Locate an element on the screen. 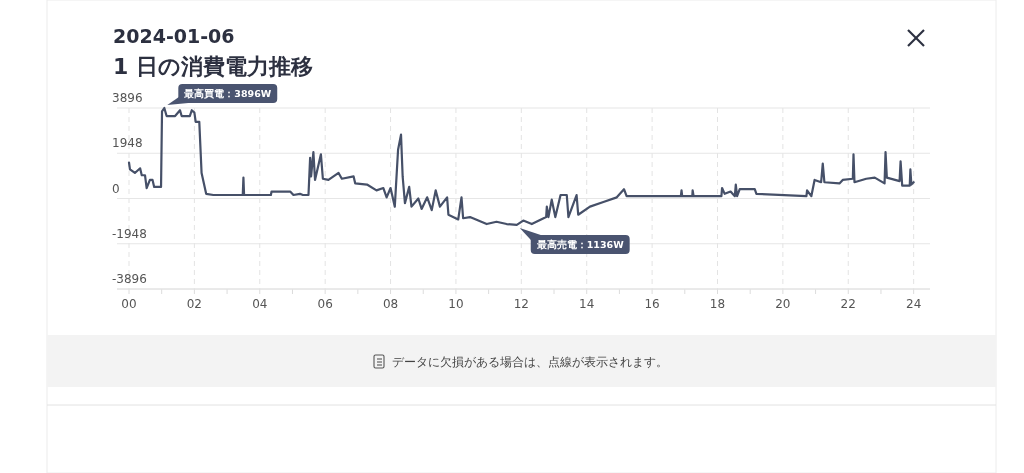 This screenshot has width=1024, height=473. callout: 最高売電：1136W is located at coordinates (574, 240).